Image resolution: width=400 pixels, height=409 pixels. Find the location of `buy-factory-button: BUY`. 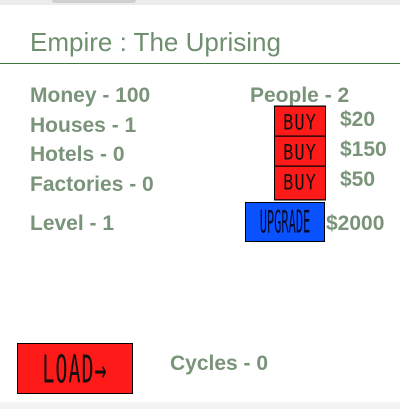

buy-factory-button: BUY is located at coordinates (300, 183).